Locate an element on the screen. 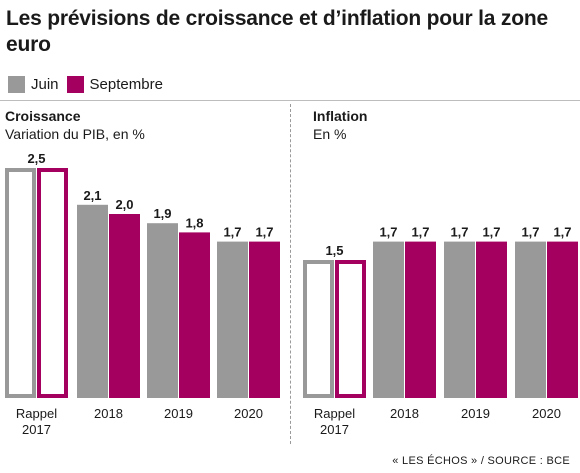 This screenshot has height=473, width=580. legend-label-septembre: Septembre is located at coordinates (126, 84).